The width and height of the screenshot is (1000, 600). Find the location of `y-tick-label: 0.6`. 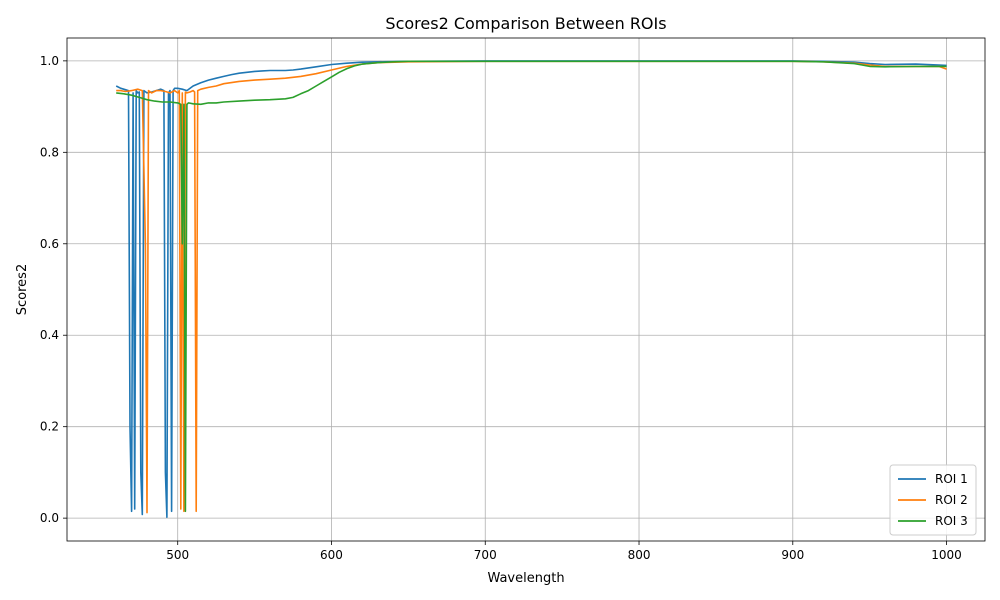

y-tick-label: 0.6 is located at coordinates (49, 244).